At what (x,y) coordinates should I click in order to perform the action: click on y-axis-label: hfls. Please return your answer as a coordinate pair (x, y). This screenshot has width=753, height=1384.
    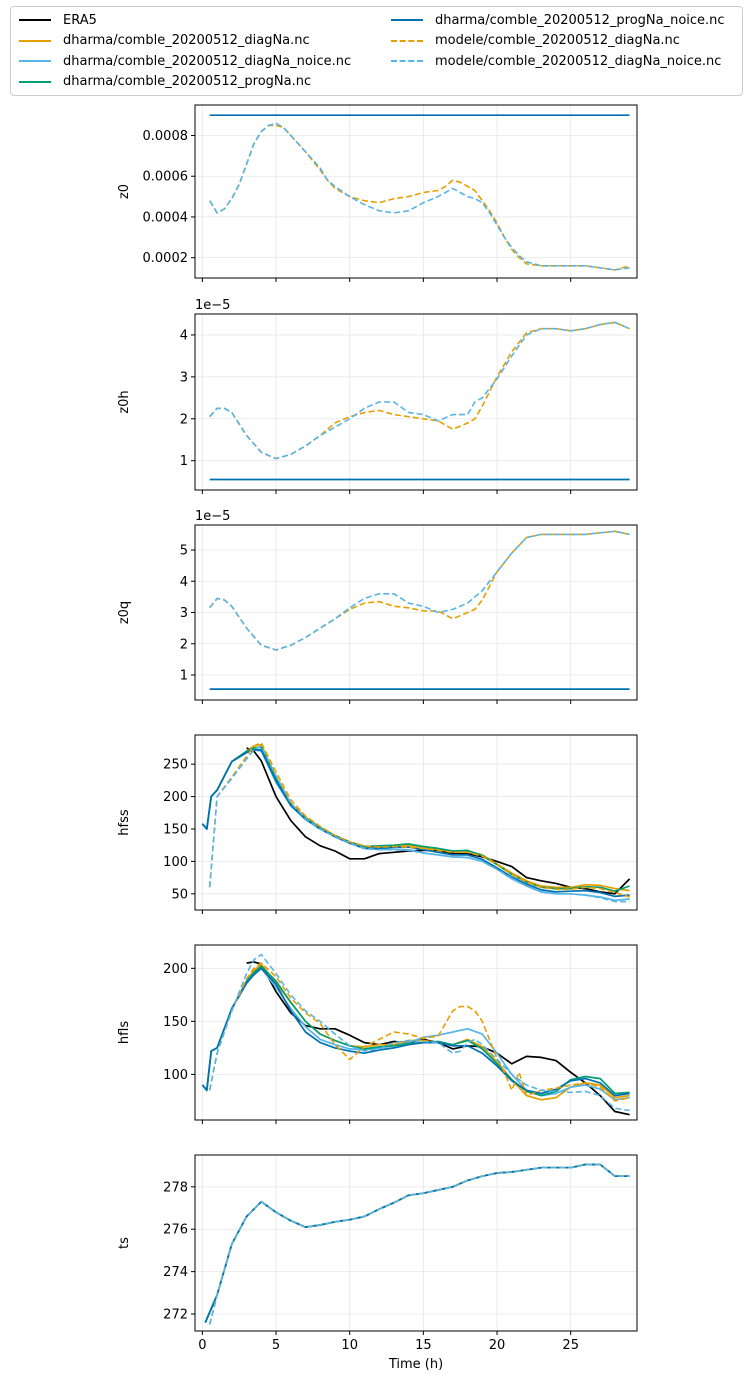
    Looking at the image, I should click on (124, 1032).